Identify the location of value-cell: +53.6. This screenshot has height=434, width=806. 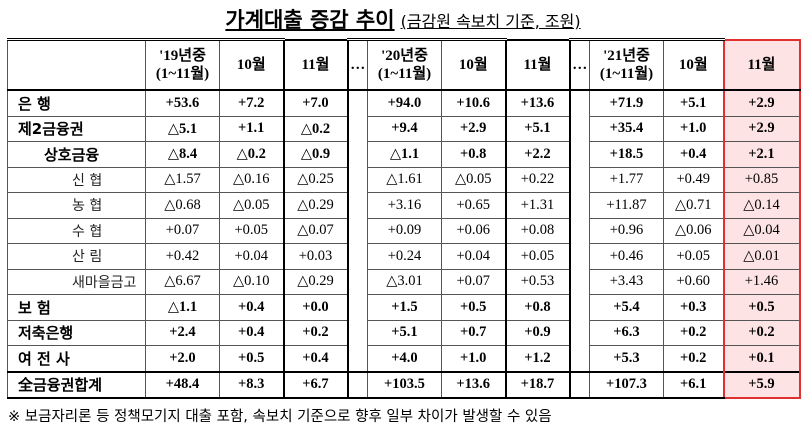
(182, 103).